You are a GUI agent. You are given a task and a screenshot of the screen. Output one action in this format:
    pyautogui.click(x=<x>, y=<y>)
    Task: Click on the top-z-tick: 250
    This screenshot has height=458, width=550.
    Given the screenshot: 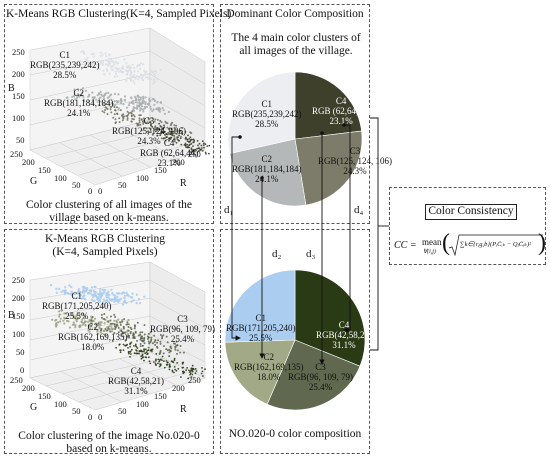 What is the action you would take?
    pyautogui.click(x=18, y=52)
    